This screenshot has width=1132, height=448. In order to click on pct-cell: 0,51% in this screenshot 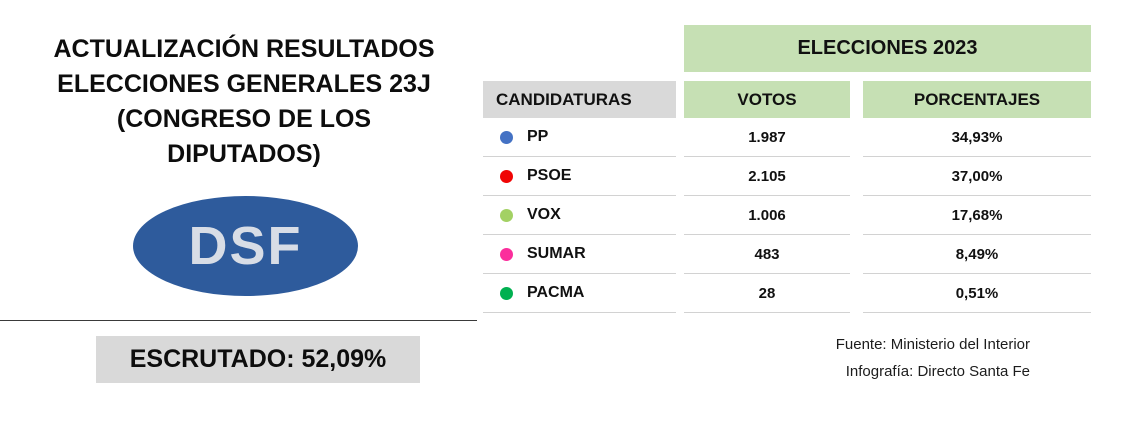, I will do `click(977, 293)`.